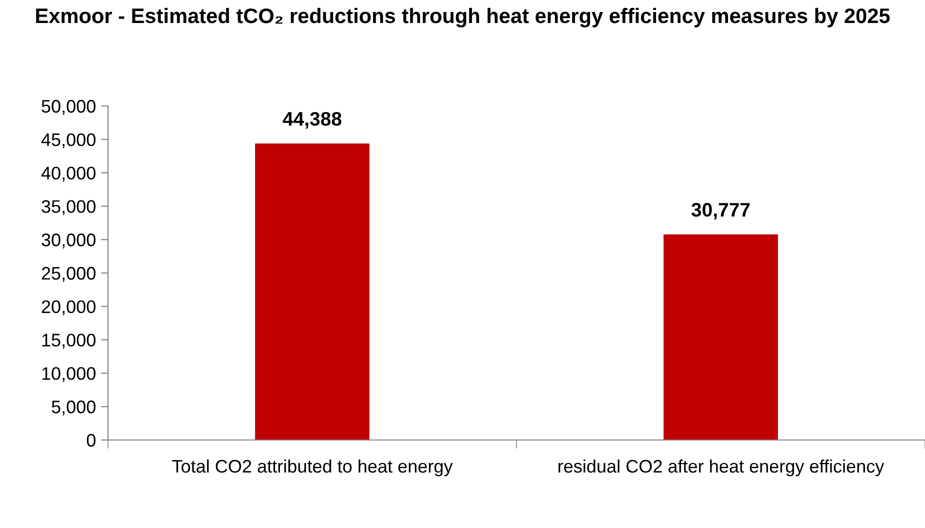  What do you see at coordinates (68, 174) in the screenshot?
I see `y-tick-label: 40,000` at bounding box center [68, 174].